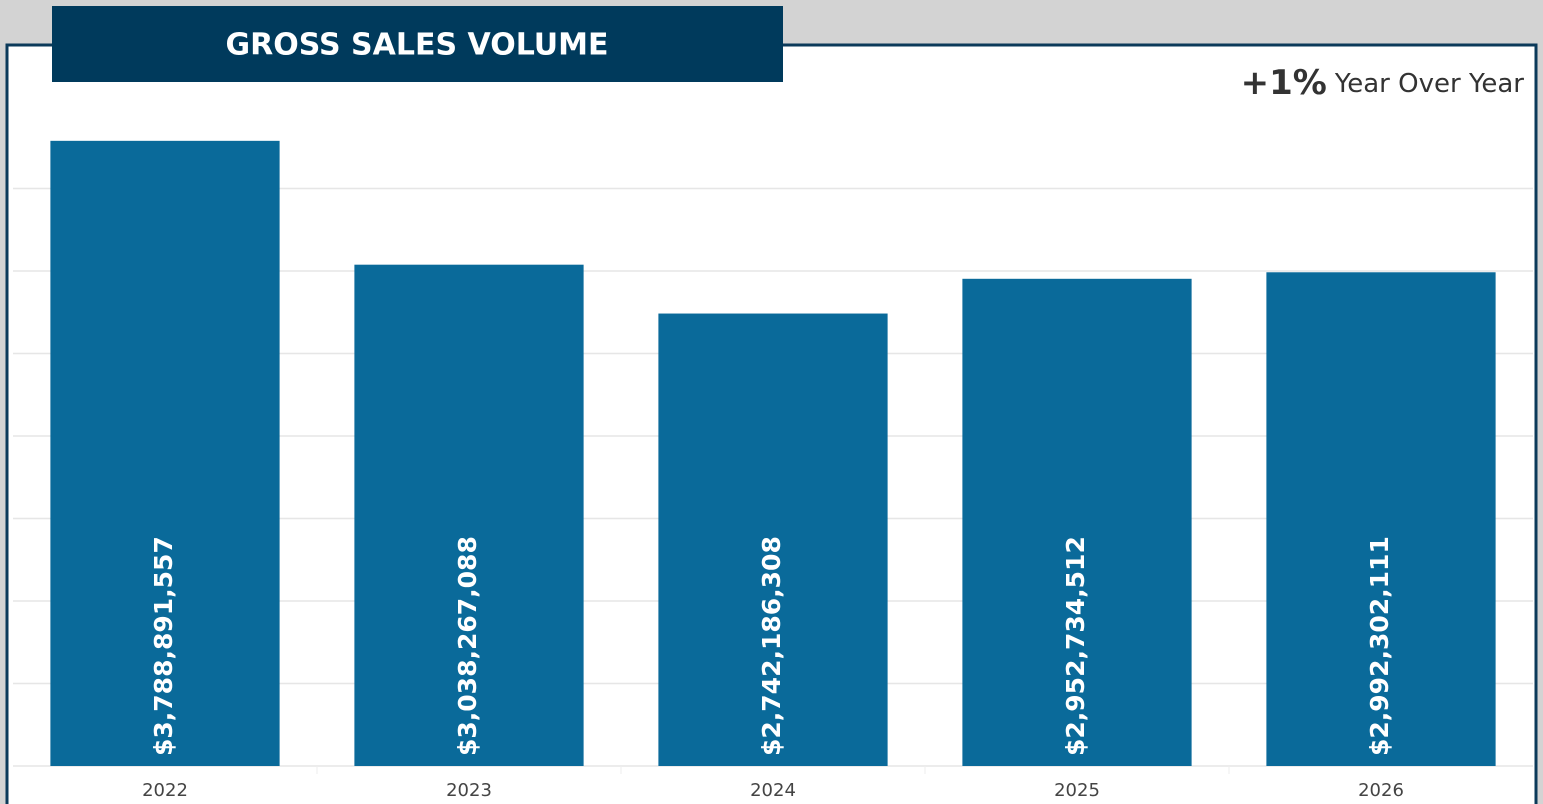 This screenshot has height=804, width=1543. Describe the element at coordinates (1381, 790) in the screenshot. I see `x-tick-label: 2026` at that location.